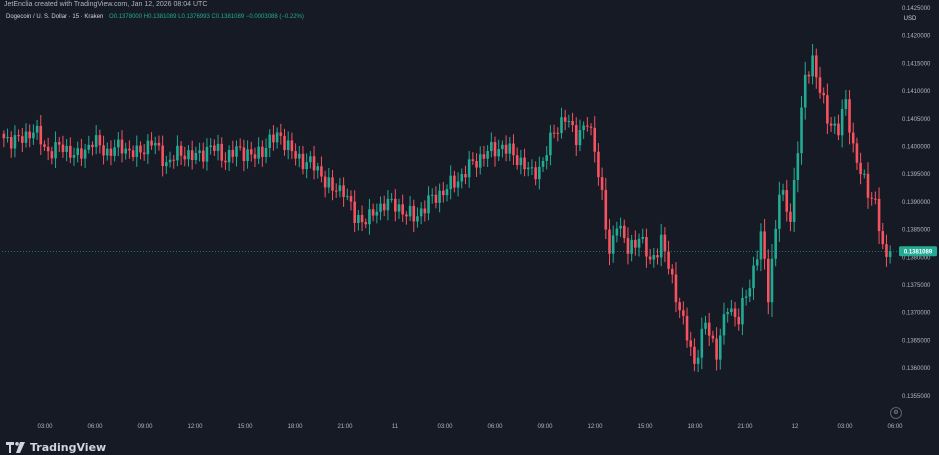 The image size is (939, 455). I want to click on time-tick-label: 03:00, so click(45, 427).